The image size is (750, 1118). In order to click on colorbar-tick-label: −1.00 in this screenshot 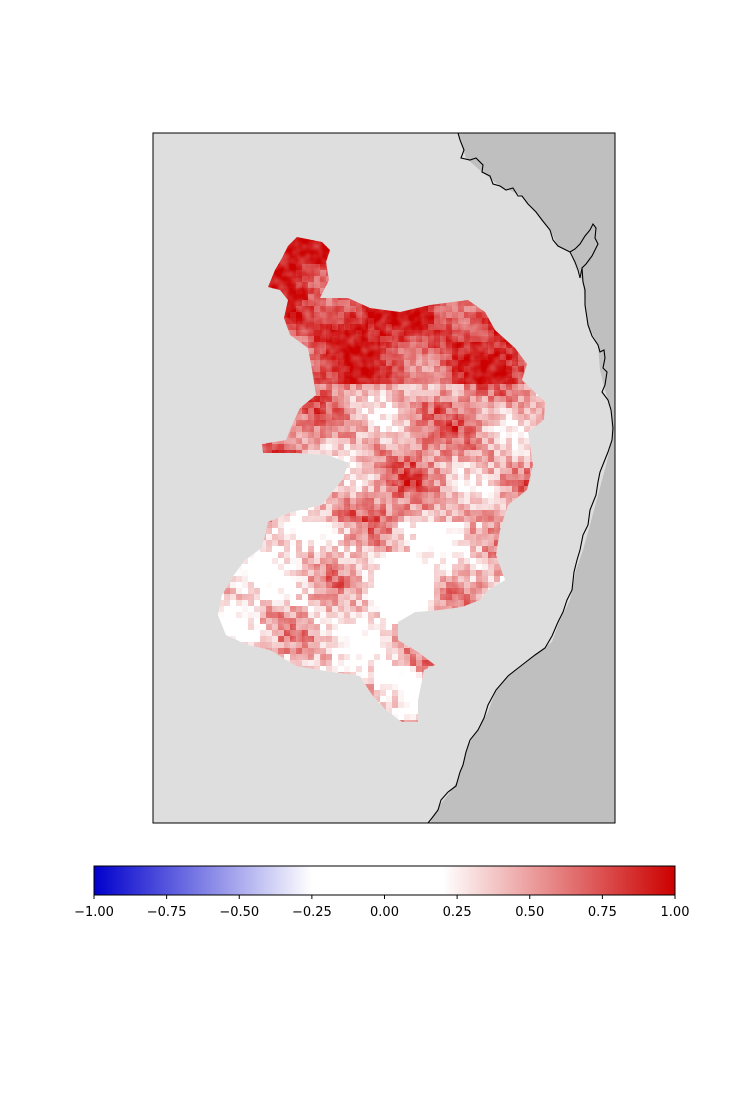, I will do `click(94, 912)`.